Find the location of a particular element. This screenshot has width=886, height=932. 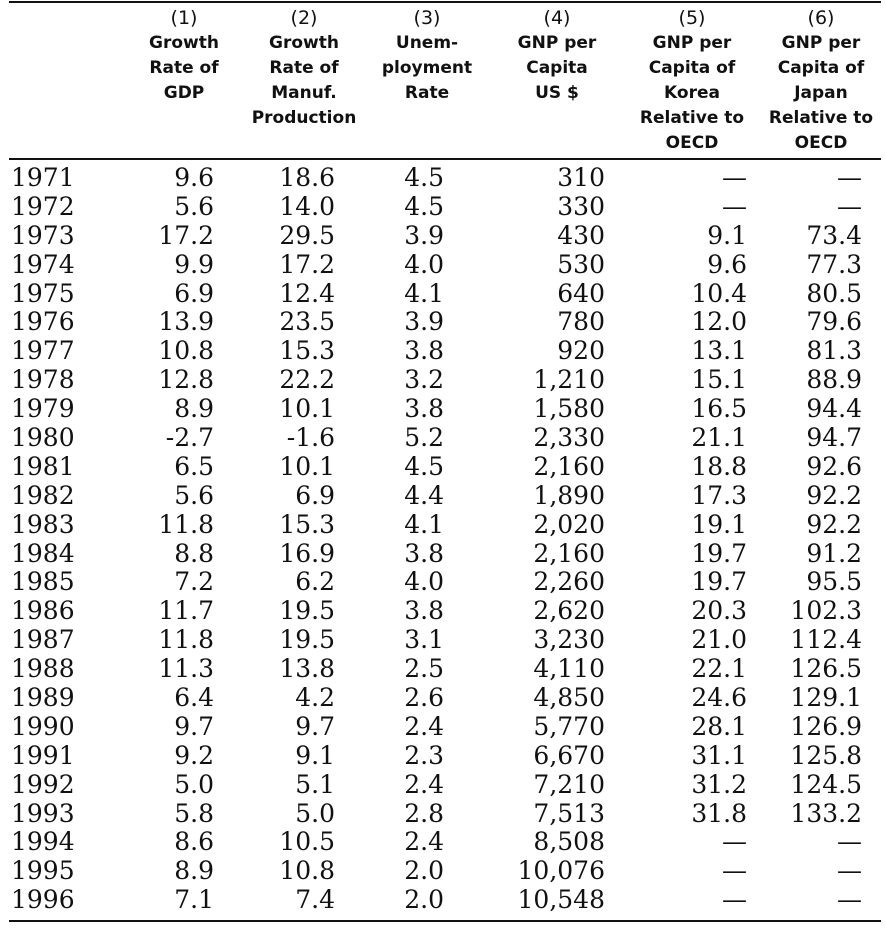

table-row: 1986 11.7 19.5 3.8 2,620 20.3 102.3 is located at coordinates (445, 610).